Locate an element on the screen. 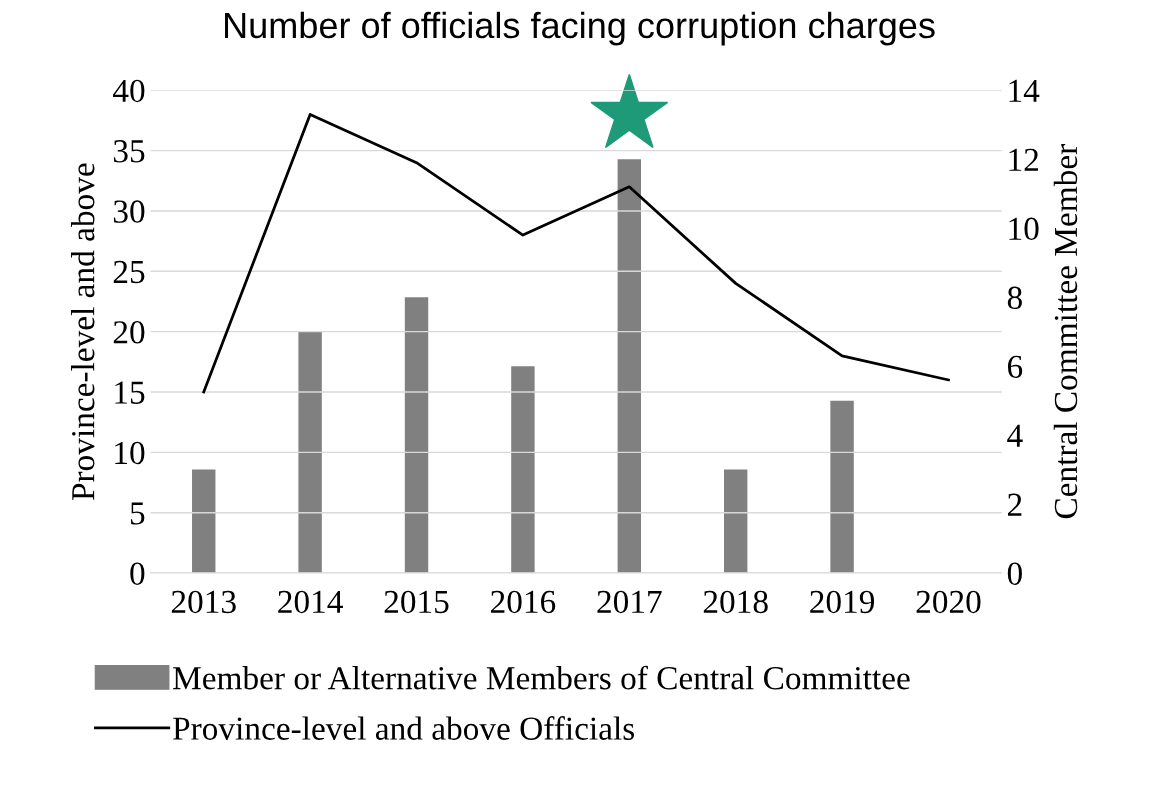 This screenshot has width=1158, height=785. y2-tick-label: 8 is located at coordinates (1014, 298).